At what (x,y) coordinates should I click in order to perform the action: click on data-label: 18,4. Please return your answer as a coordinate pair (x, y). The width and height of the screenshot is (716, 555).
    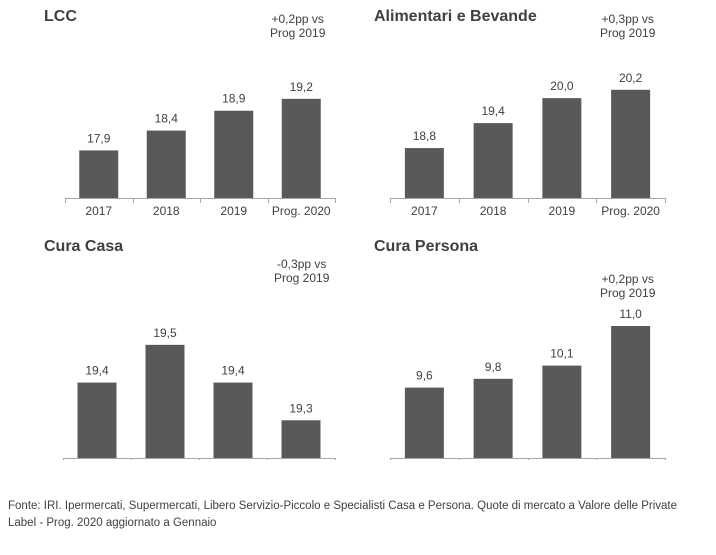
    Looking at the image, I should click on (167, 119).